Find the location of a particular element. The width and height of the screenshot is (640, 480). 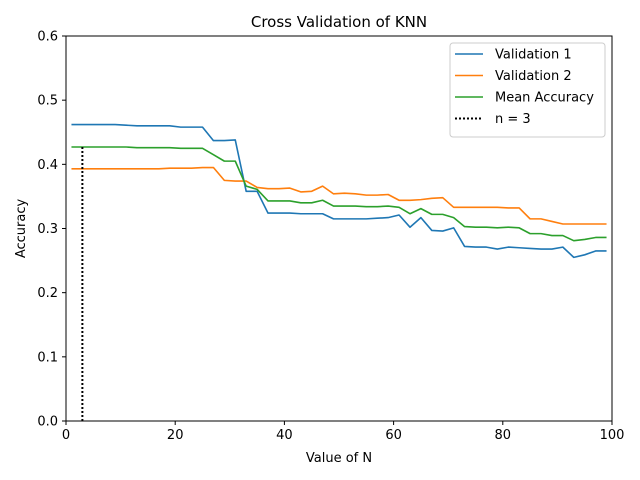

legend-box is located at coordinates (527, 90).